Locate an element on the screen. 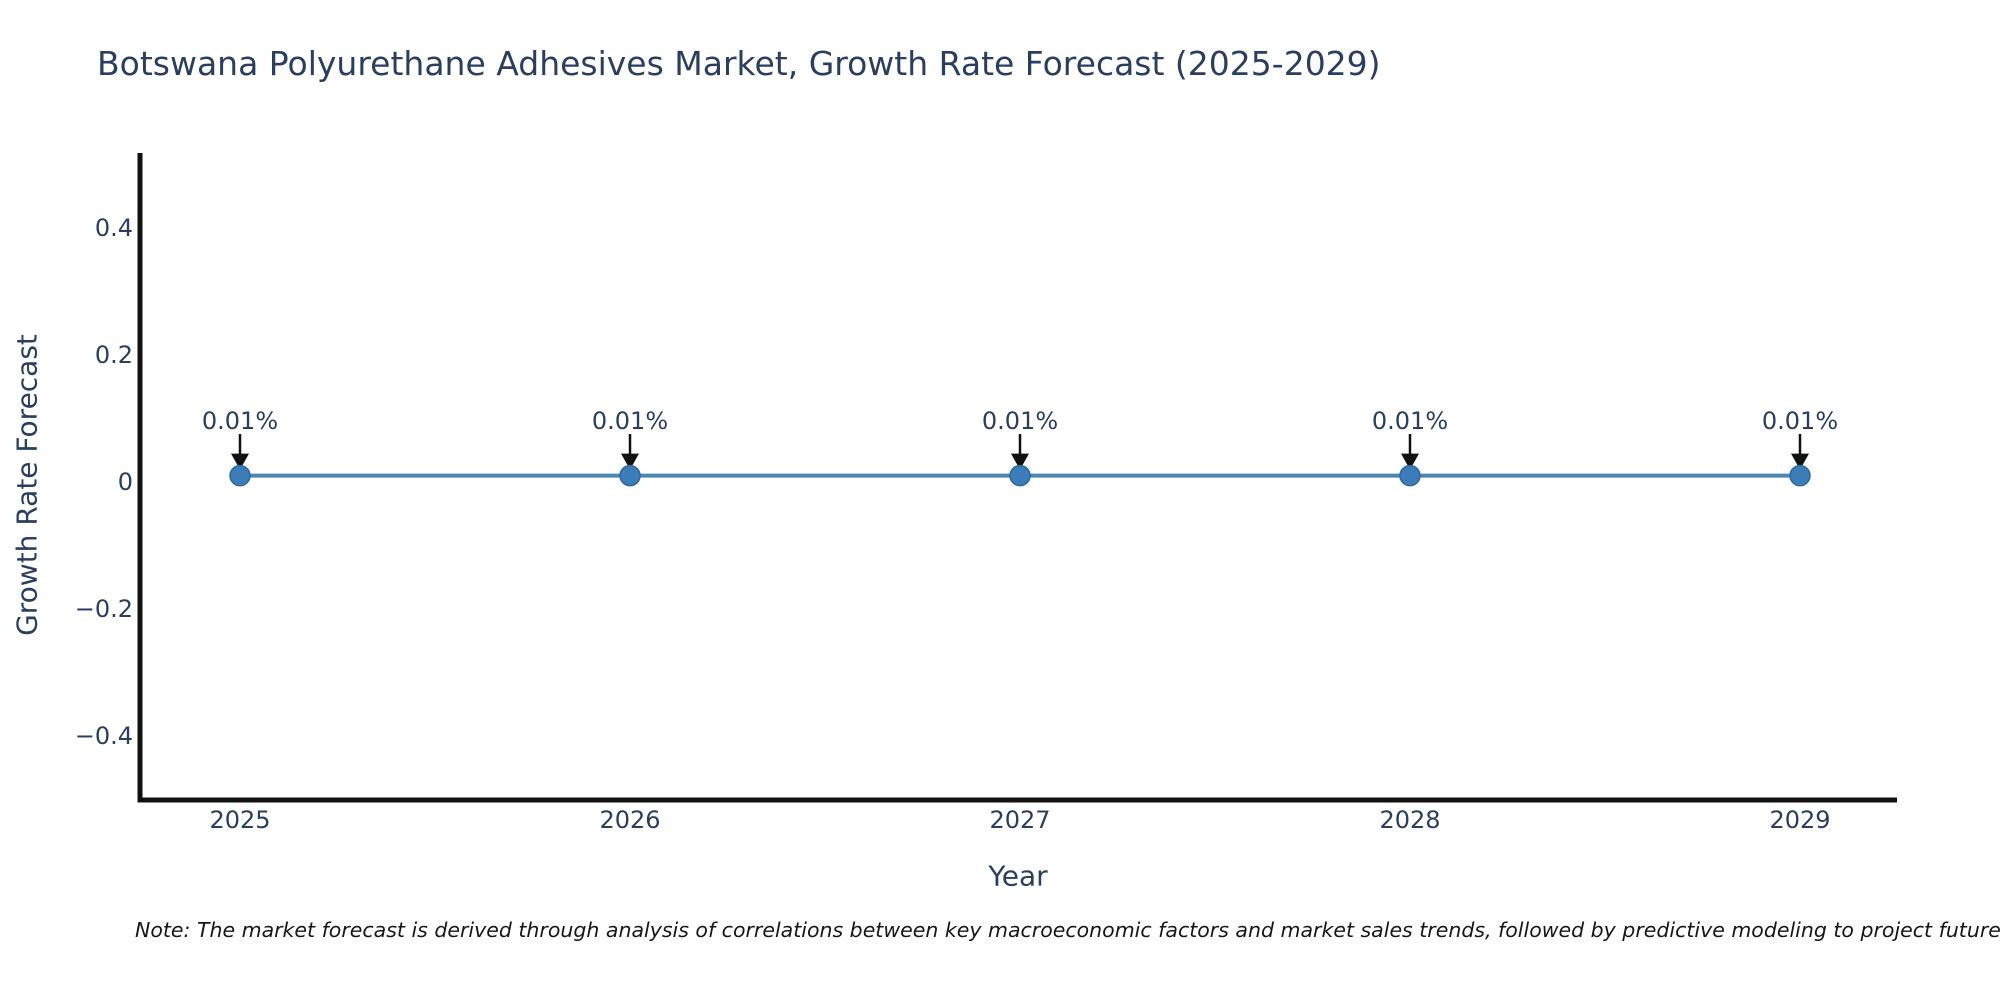 The height and width of the screenshot is (1000, 2000). y-tick-label: −0.4 is located at coordinates (103, 736).